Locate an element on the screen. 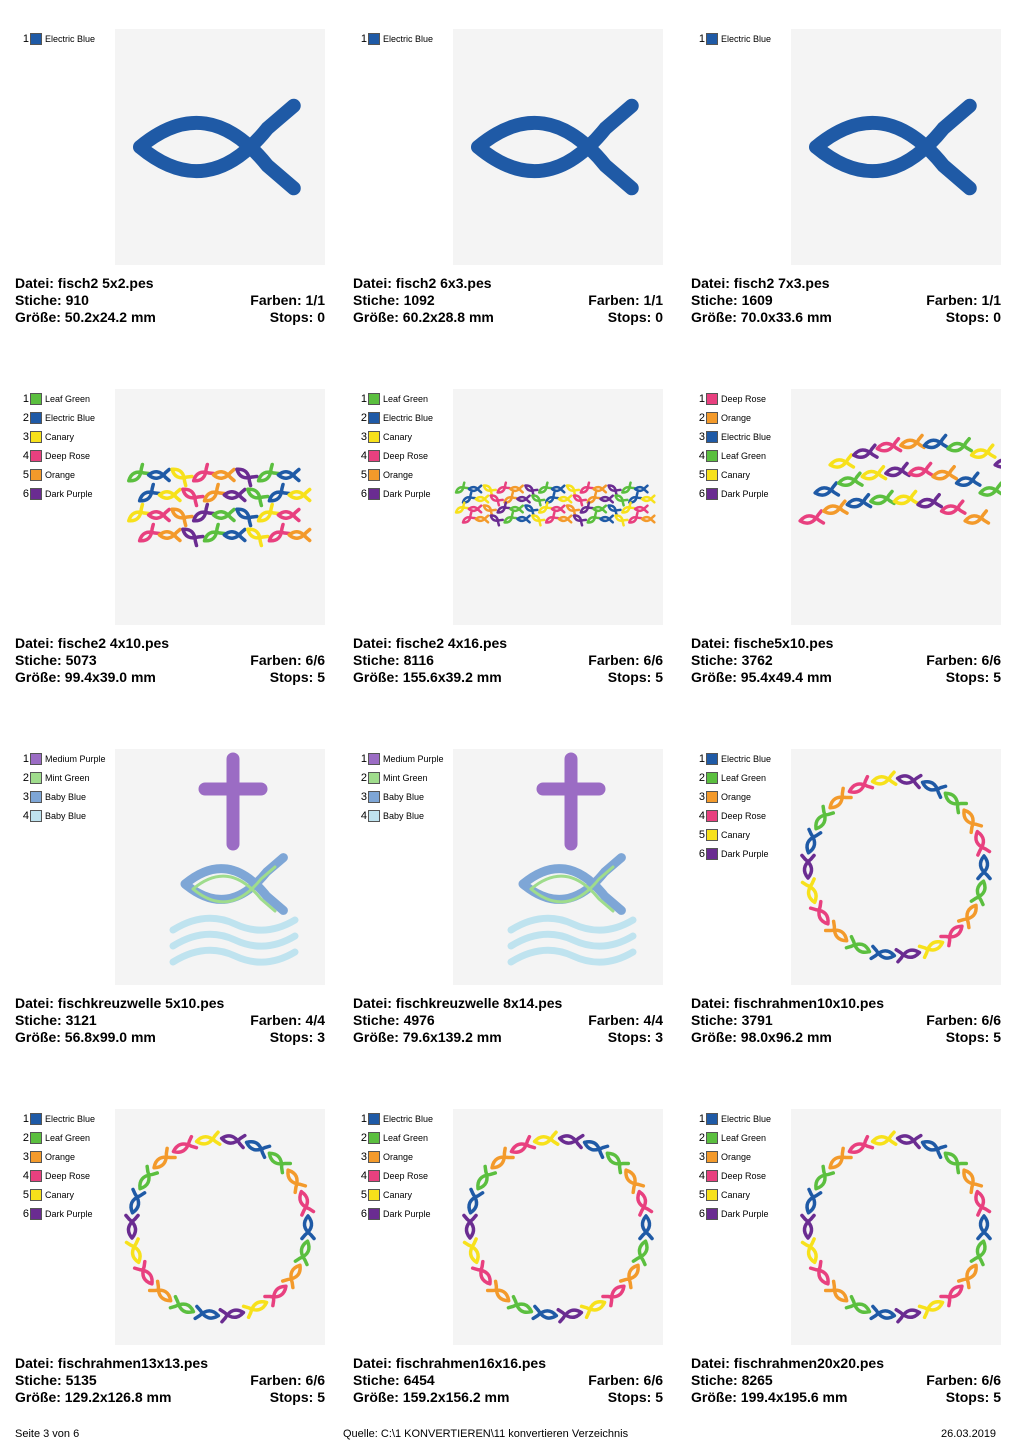 The image size is (1024, 1448). fish-band-narrow-icon is located at coordinates (555, 504).